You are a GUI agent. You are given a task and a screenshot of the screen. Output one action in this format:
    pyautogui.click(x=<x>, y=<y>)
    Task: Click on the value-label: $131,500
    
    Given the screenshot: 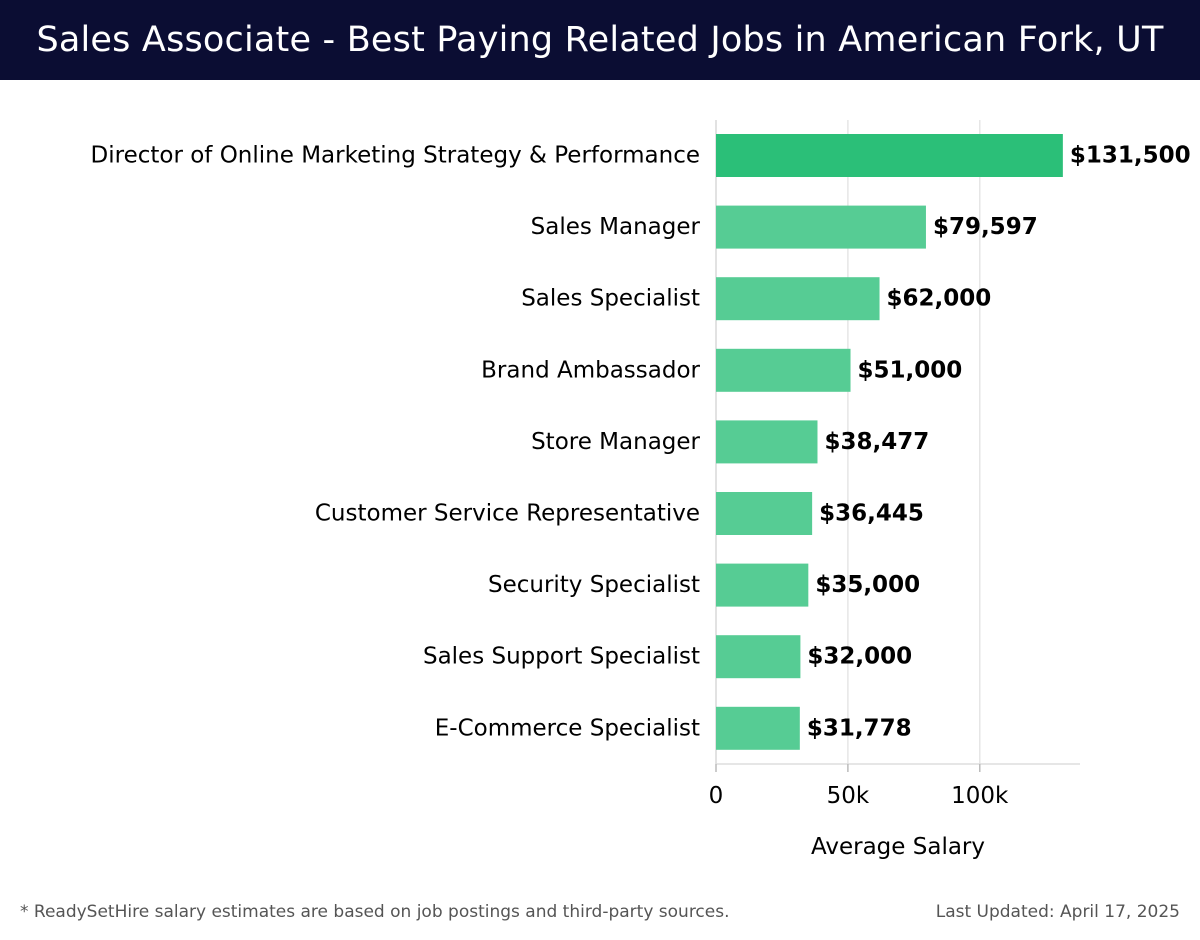 What is the action you would take?
    pyautogui.click(x=1130, y=156)
    